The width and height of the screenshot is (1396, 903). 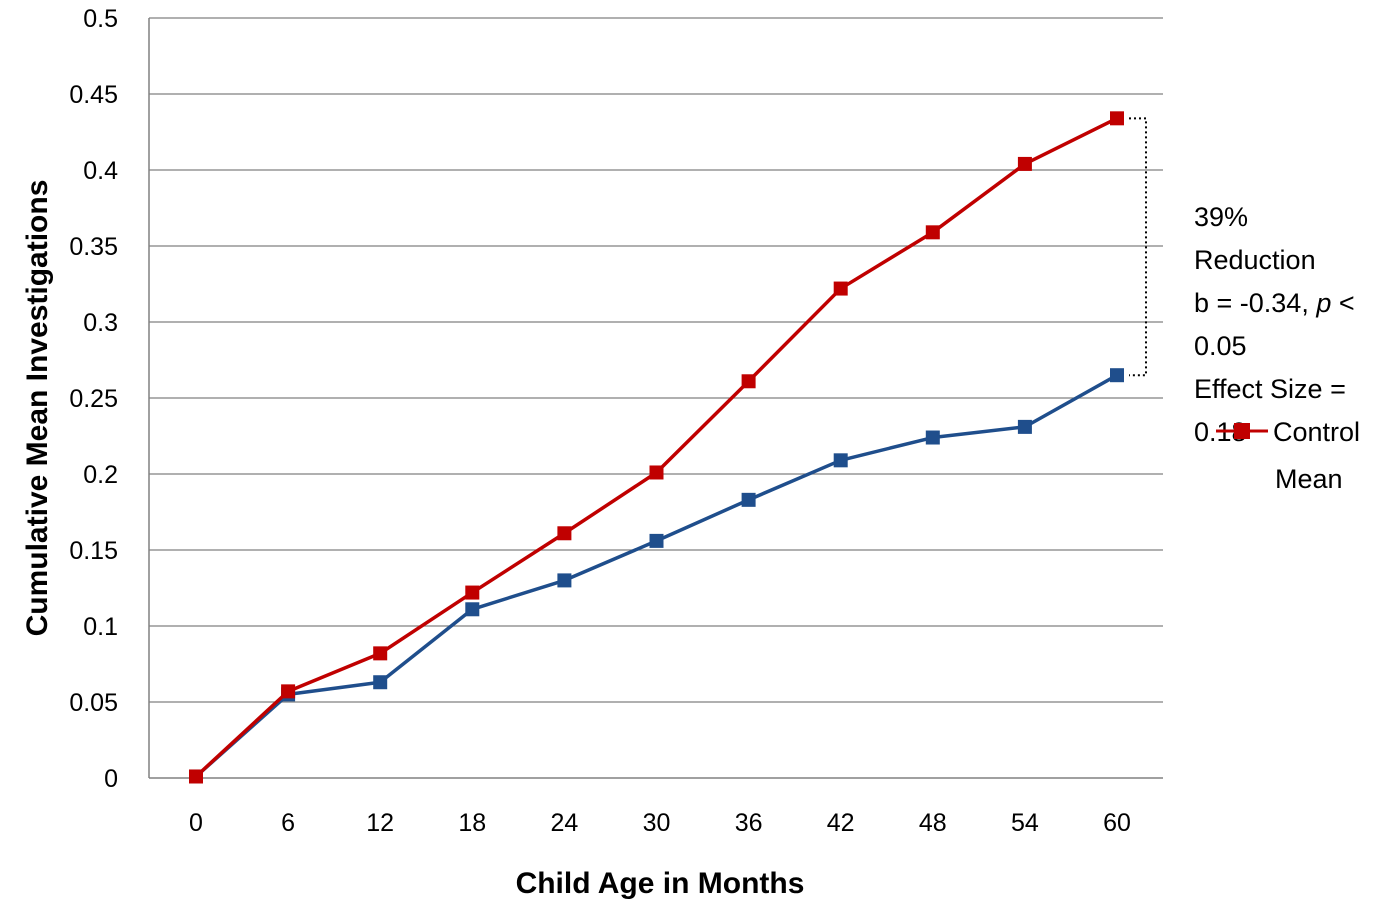 What do you see at coordinates (1221, 217) in the screenshot?
I see `annotation-line-1: 39%` at bounding box center [1221, 217].